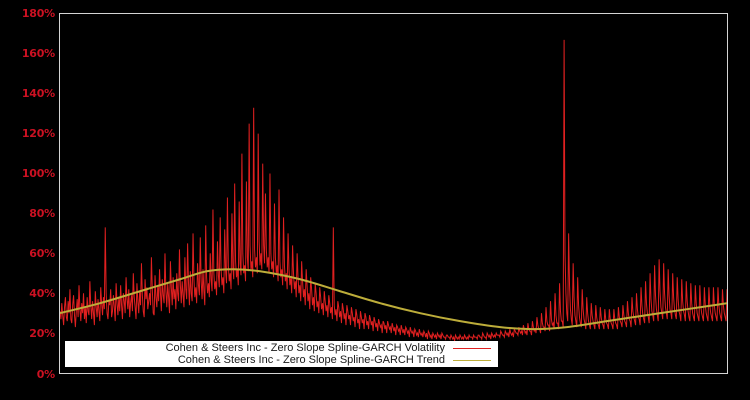 Image resolution: width=750 pixels, height=400 pixels. What do you see at coordinates (472, 360) in the screenshot?
I see `legend-swatch-trend` at bounding box center [472, 360].